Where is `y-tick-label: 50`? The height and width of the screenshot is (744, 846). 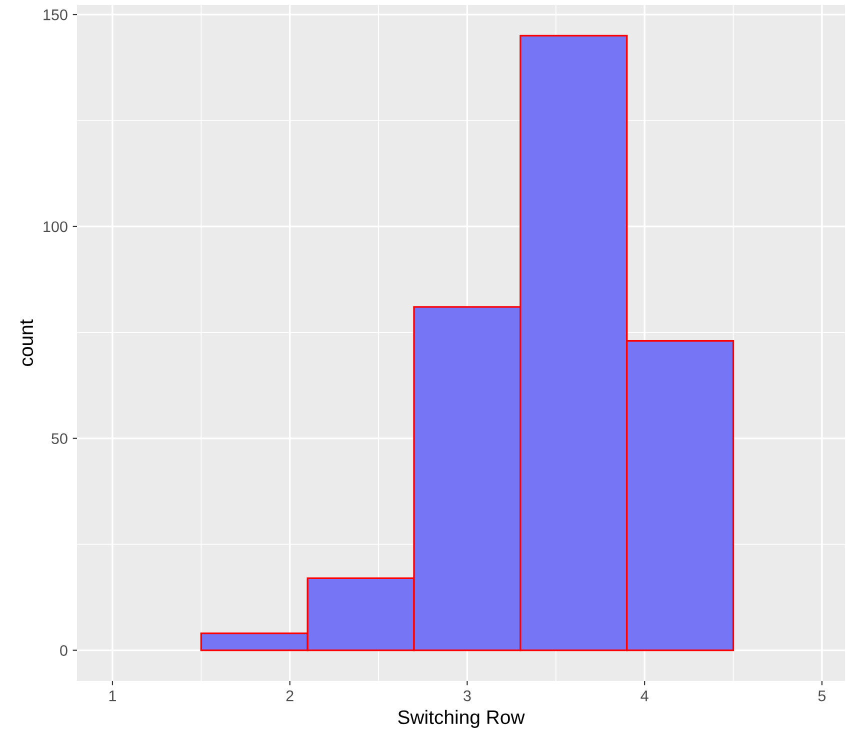 y-tick-label: 50 is located at coordinates (60, 438).